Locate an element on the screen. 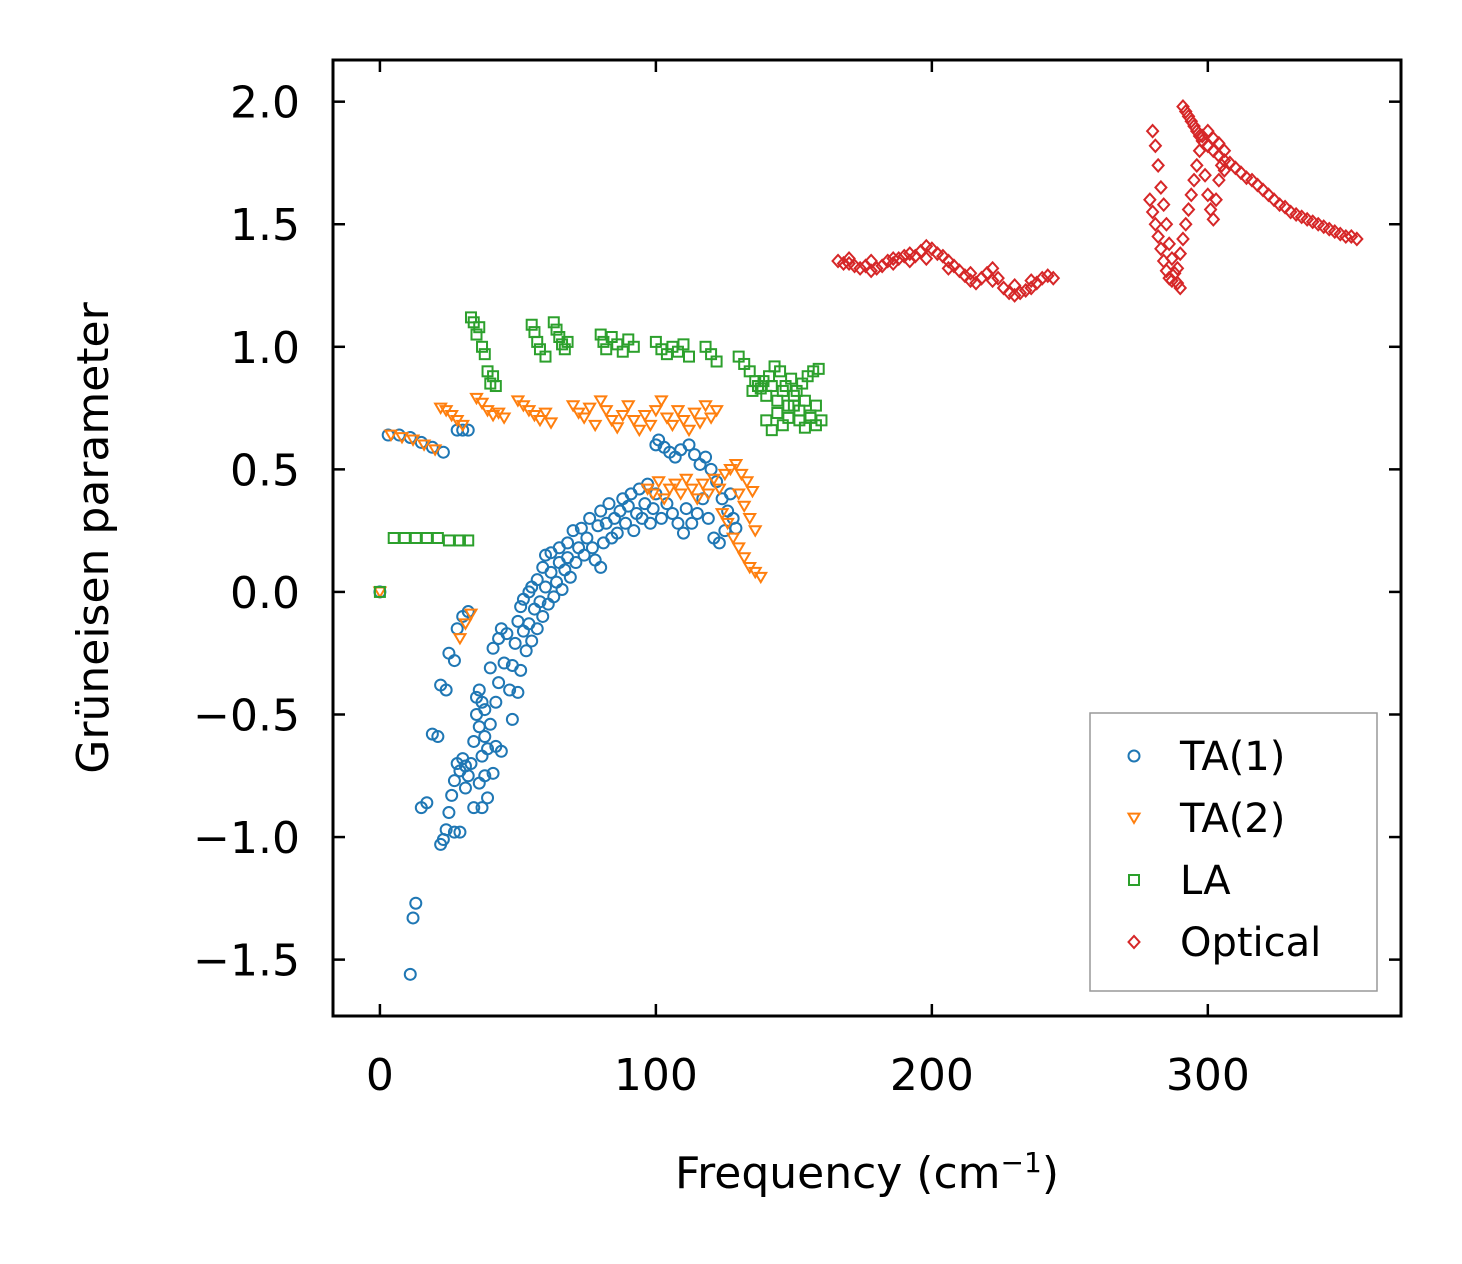  x-tick-label: 0 is located at coordinates (380, 1075).